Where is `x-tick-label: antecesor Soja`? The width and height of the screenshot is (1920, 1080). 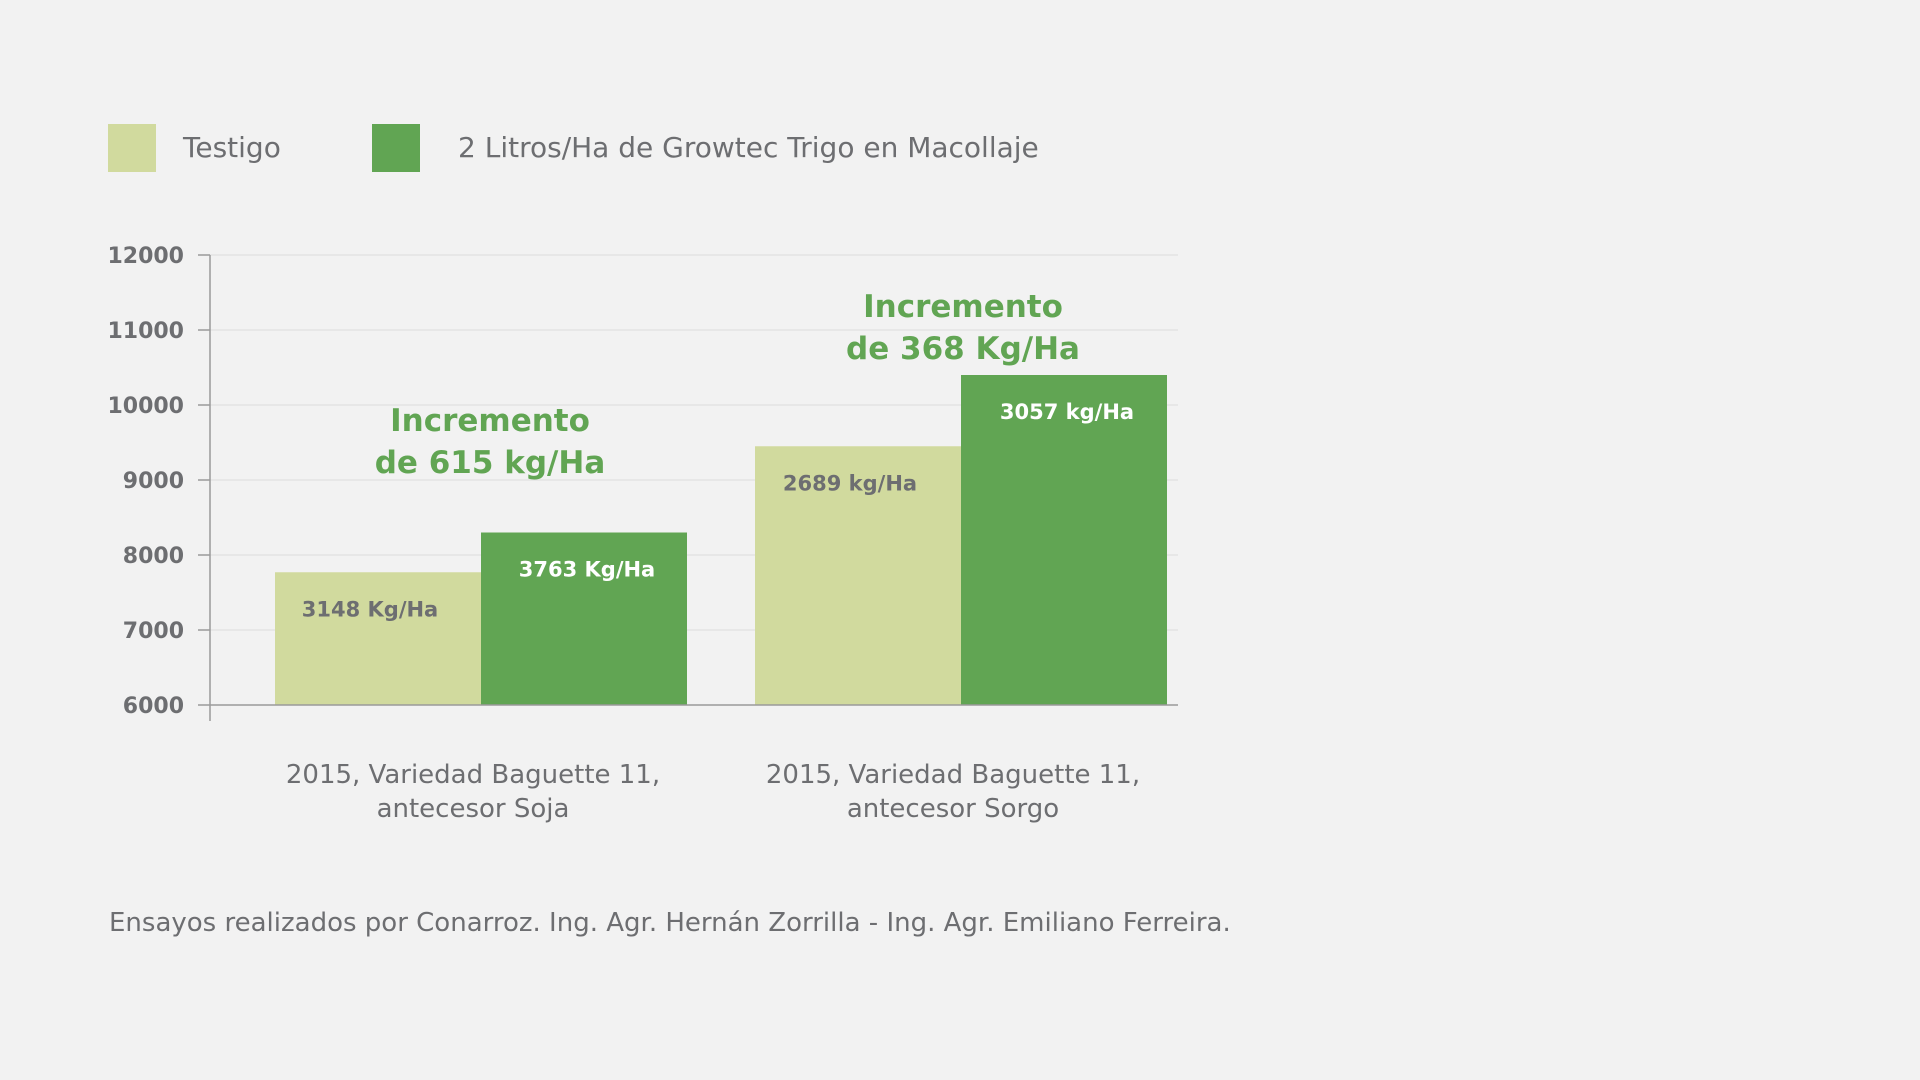 x-tick-label: antecesor Soja is located at coordinates (473, 809).